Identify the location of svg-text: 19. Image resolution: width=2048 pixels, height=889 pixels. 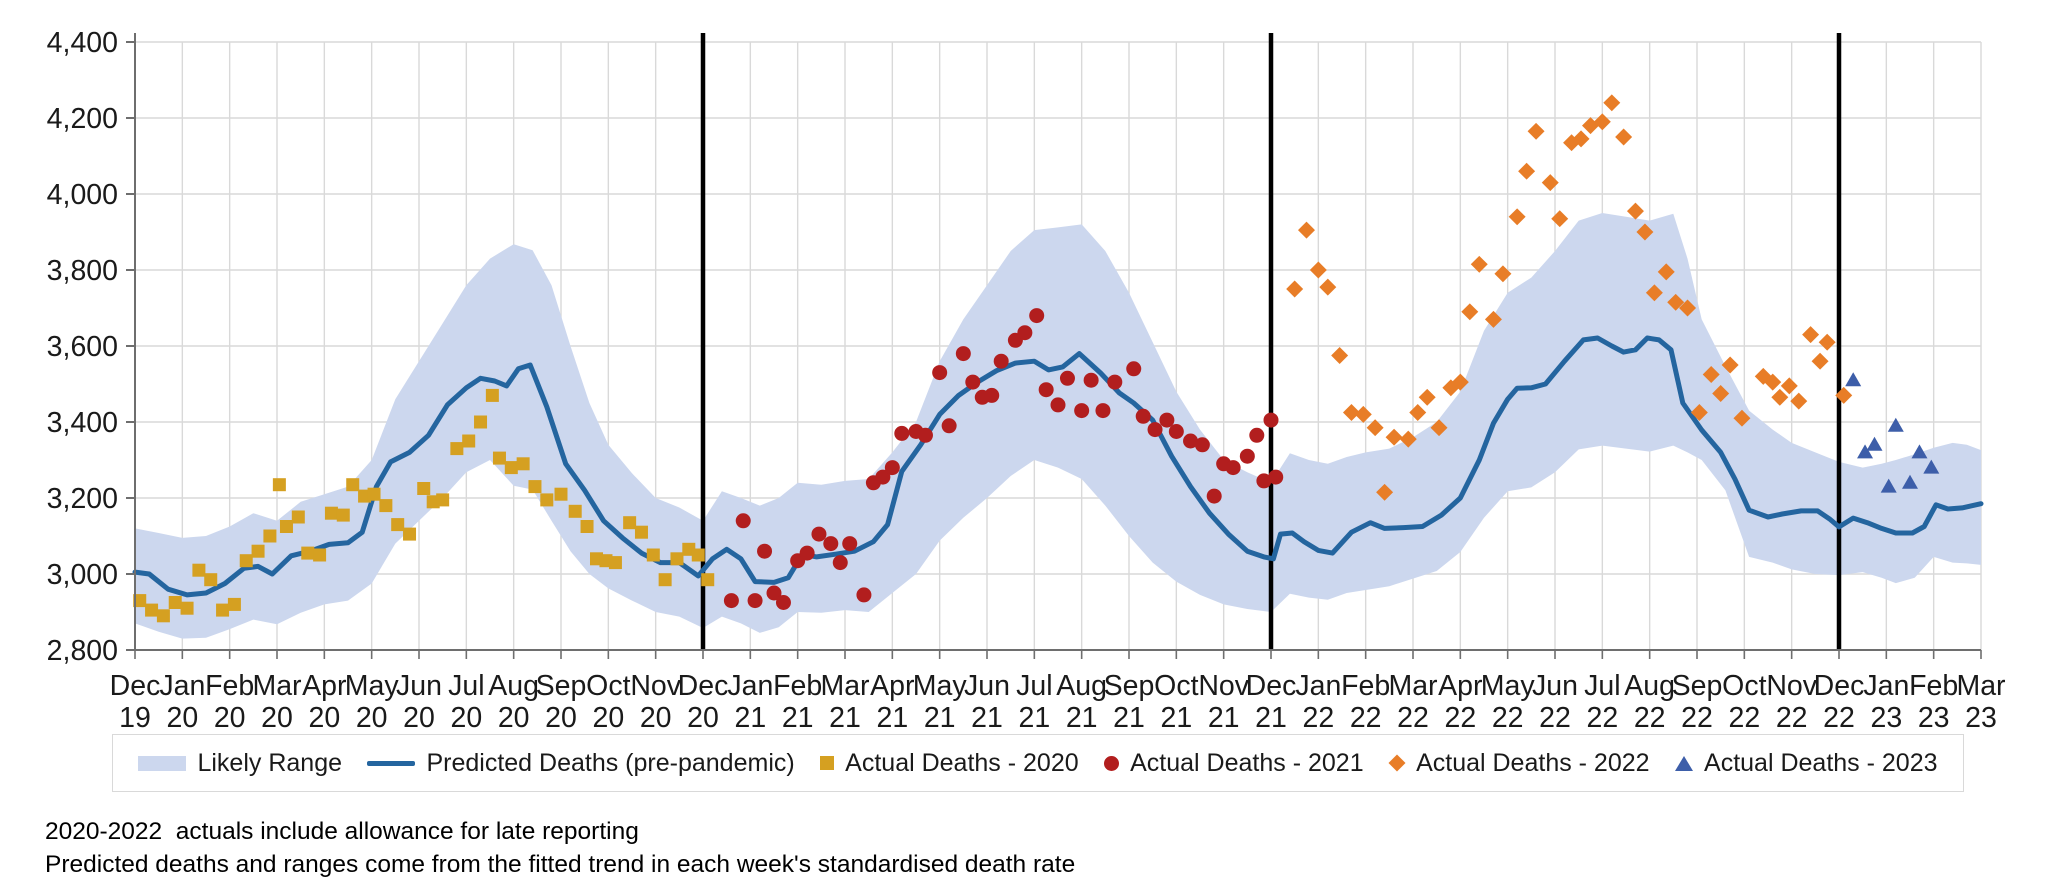
(135, 717).